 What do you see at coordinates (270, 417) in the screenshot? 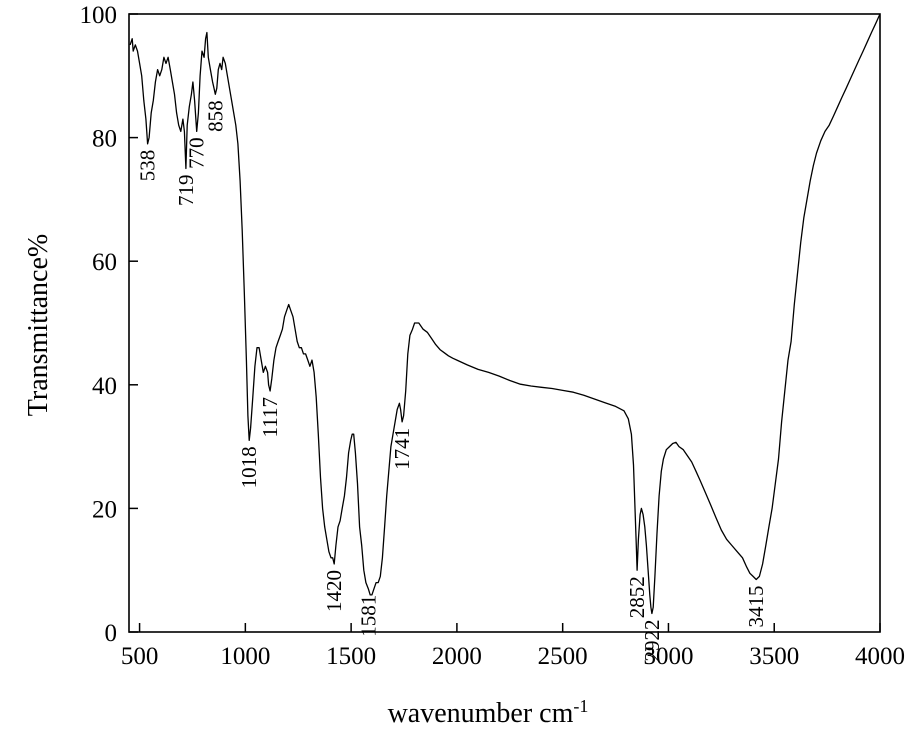
I see `peak-label: 1117` at bounding box center [270, 417].